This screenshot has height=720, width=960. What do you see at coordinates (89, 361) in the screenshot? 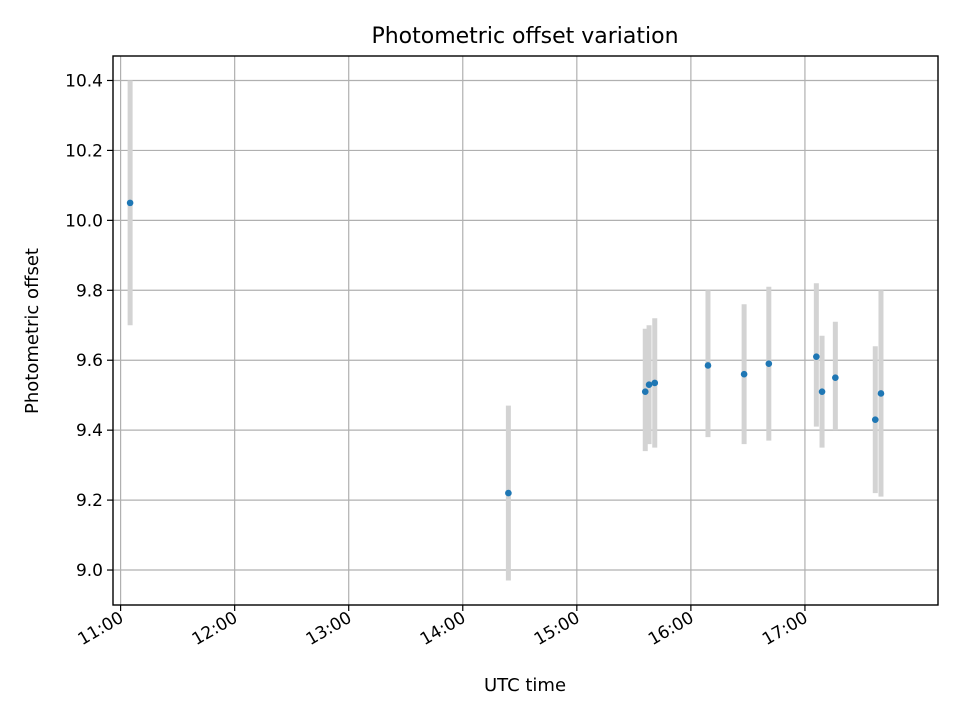
I see `y-tick-label: 9.6` at bounding box center [89, 361].